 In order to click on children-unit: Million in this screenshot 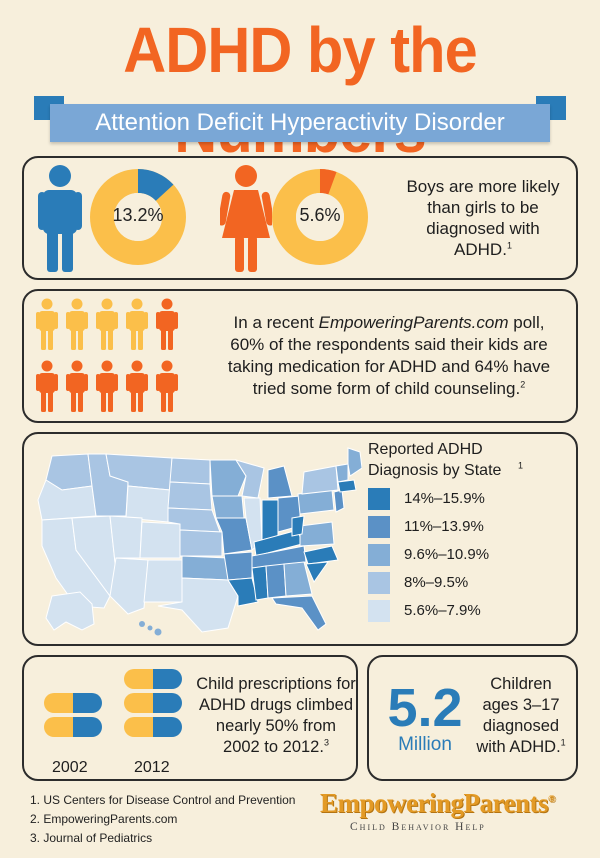, I will do `click(425, 744)`.